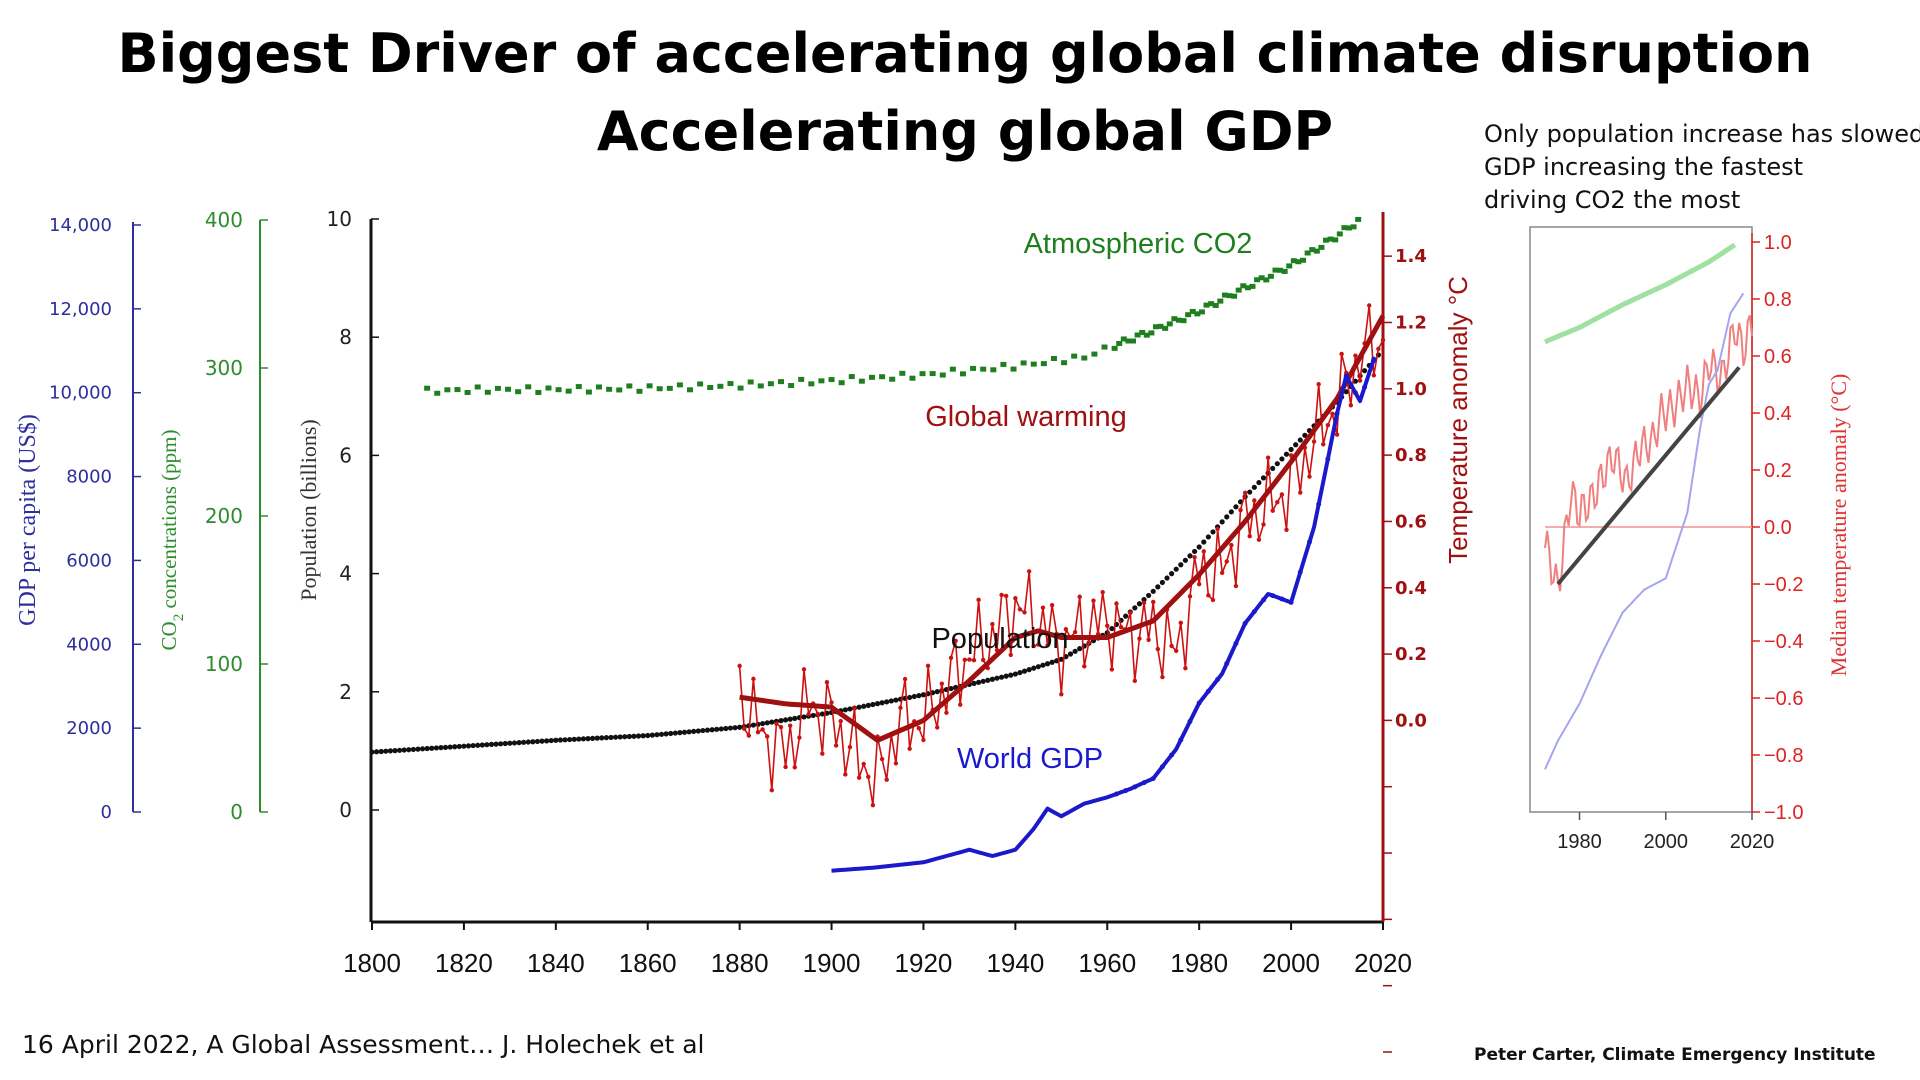 The width and height of the screenshot is (1920, 1080). I want to click on co2-axis-label: CO2 concentrations (ppm), so click(172, 540).